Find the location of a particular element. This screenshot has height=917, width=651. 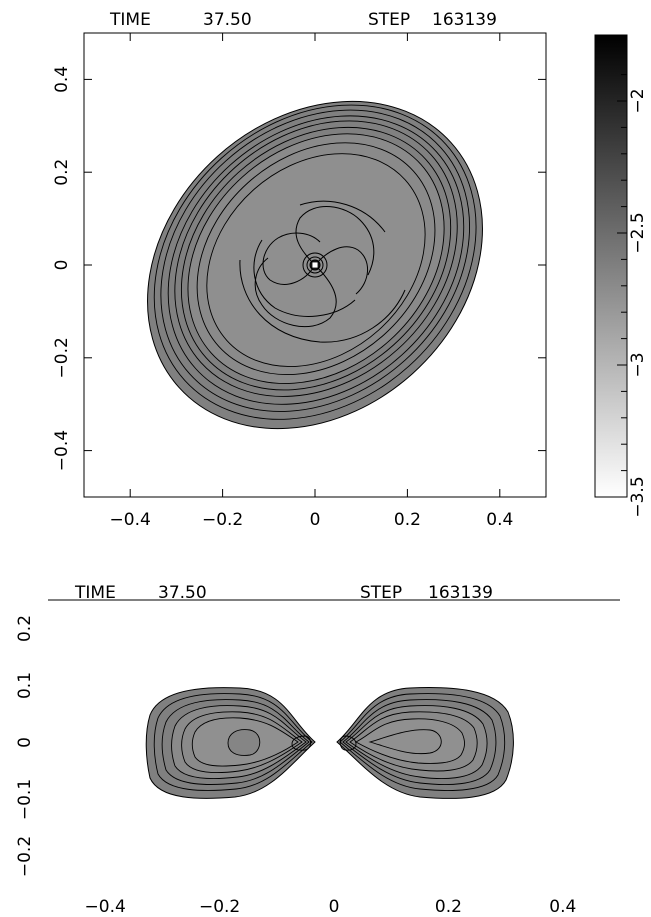

y-tick-label: 0.4 is located at coordinates (62, 79).